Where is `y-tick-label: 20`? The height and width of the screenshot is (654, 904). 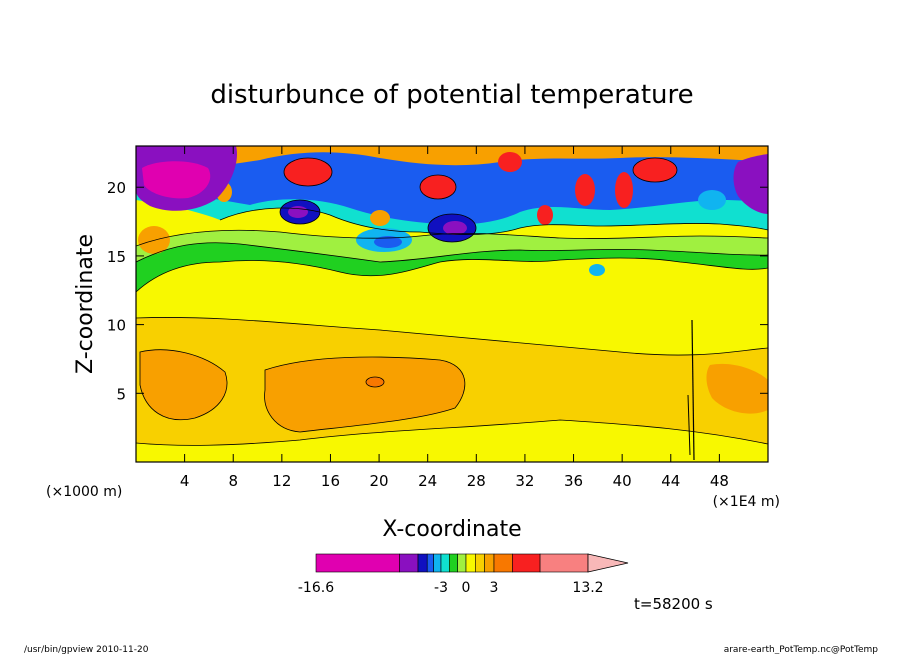
y-tick-label: 20 is located at coordinates (116, 188).